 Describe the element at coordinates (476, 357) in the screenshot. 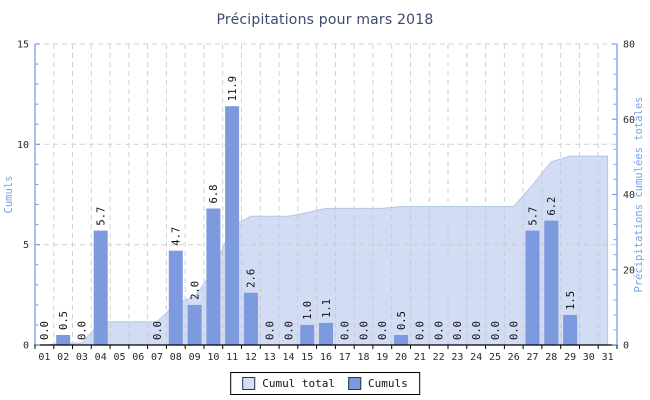

I see `x-tick-label-24: 24` at that location.